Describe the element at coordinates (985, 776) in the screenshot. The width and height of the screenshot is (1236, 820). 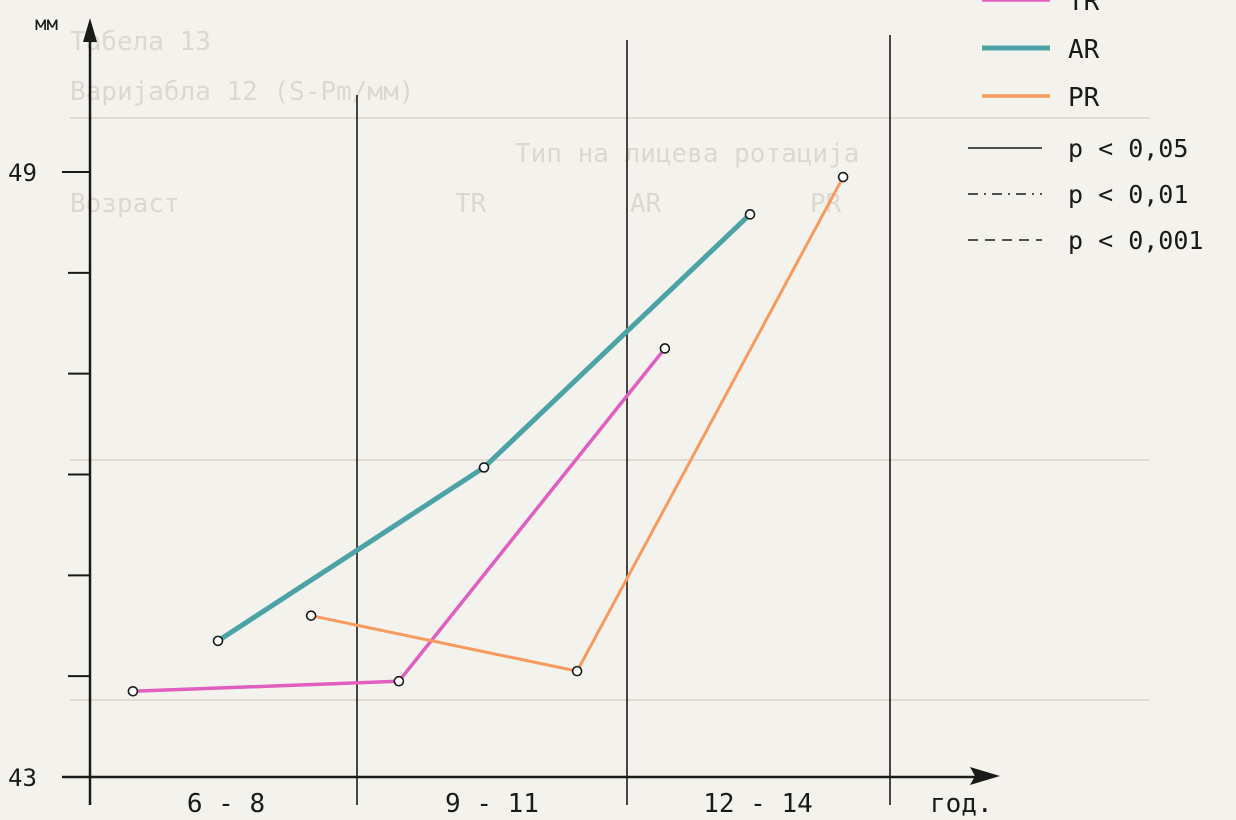
I see `x-axis-arrow` at that location.